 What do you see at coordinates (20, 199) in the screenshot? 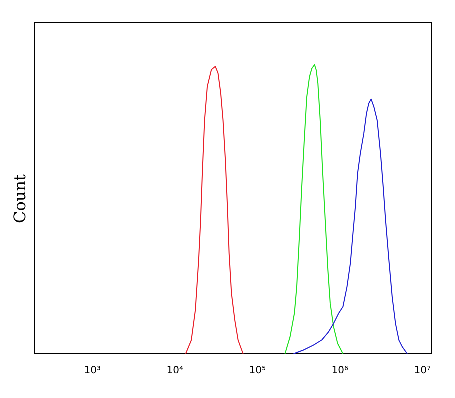
I see `y-axis-title: Count` at bounding box center [20, 199].